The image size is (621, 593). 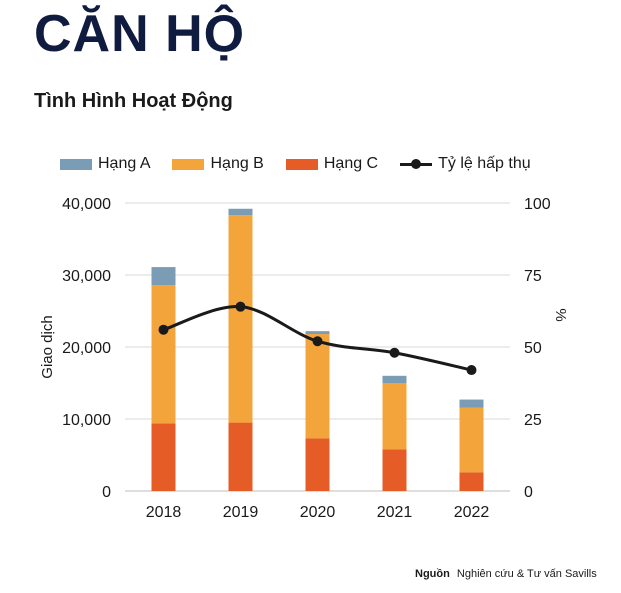 I want to click on y2-tick-label: 100, so click(x=537, y=204).